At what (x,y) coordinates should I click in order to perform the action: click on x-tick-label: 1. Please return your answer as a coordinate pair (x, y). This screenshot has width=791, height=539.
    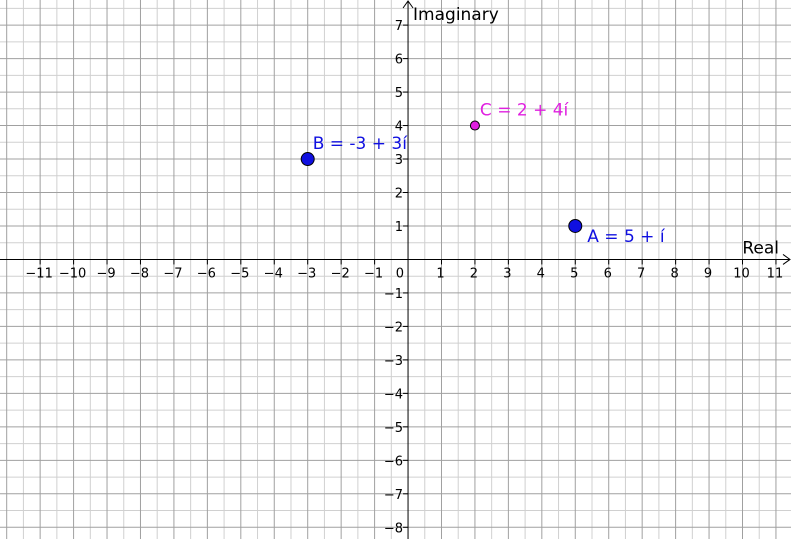
    Looking at the image, I should click on (440, 273).